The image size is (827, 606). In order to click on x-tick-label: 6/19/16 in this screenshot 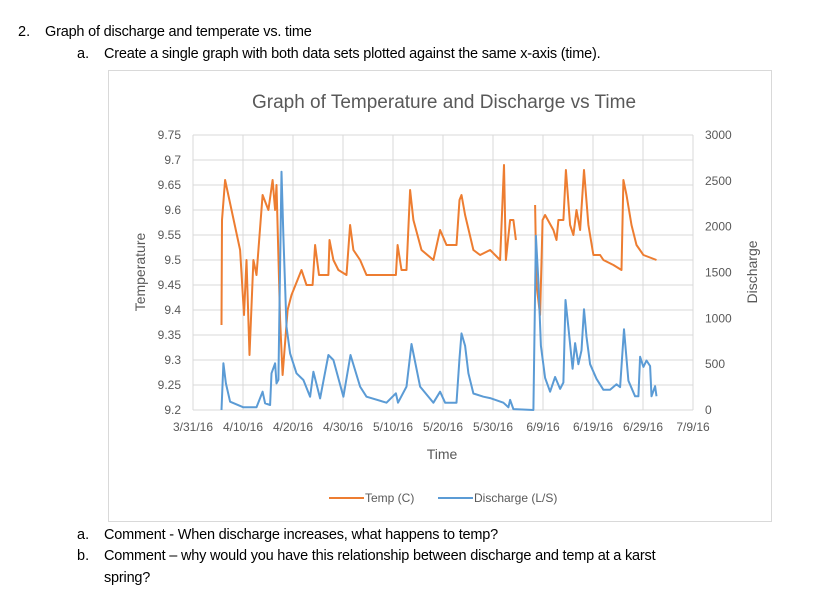, I will do `click(593, 427)`.